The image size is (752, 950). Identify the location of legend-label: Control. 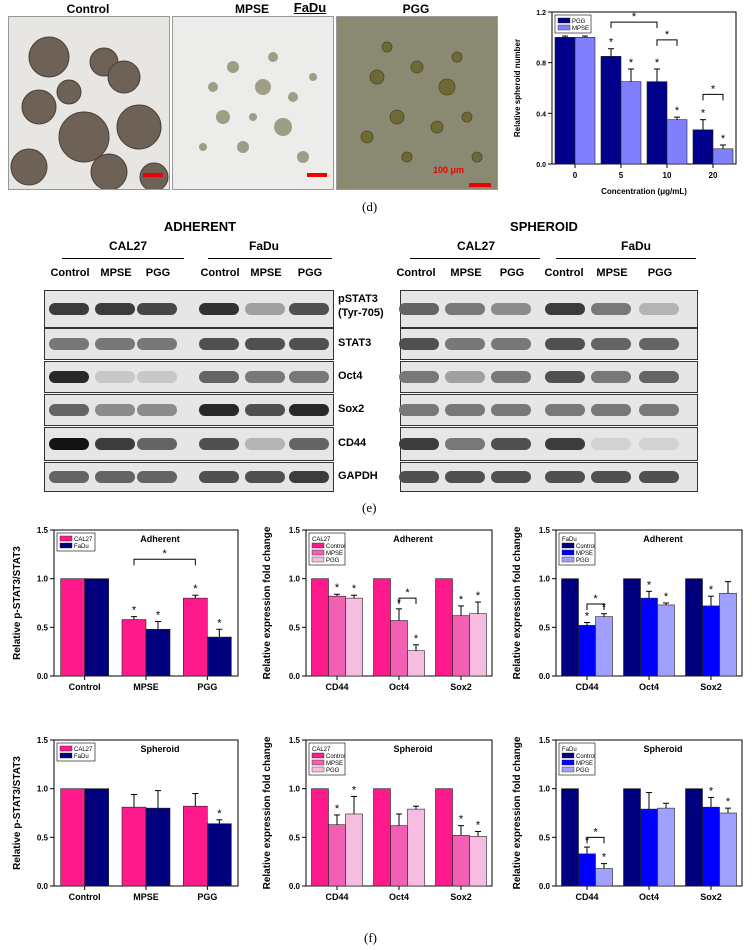
(585, 757).